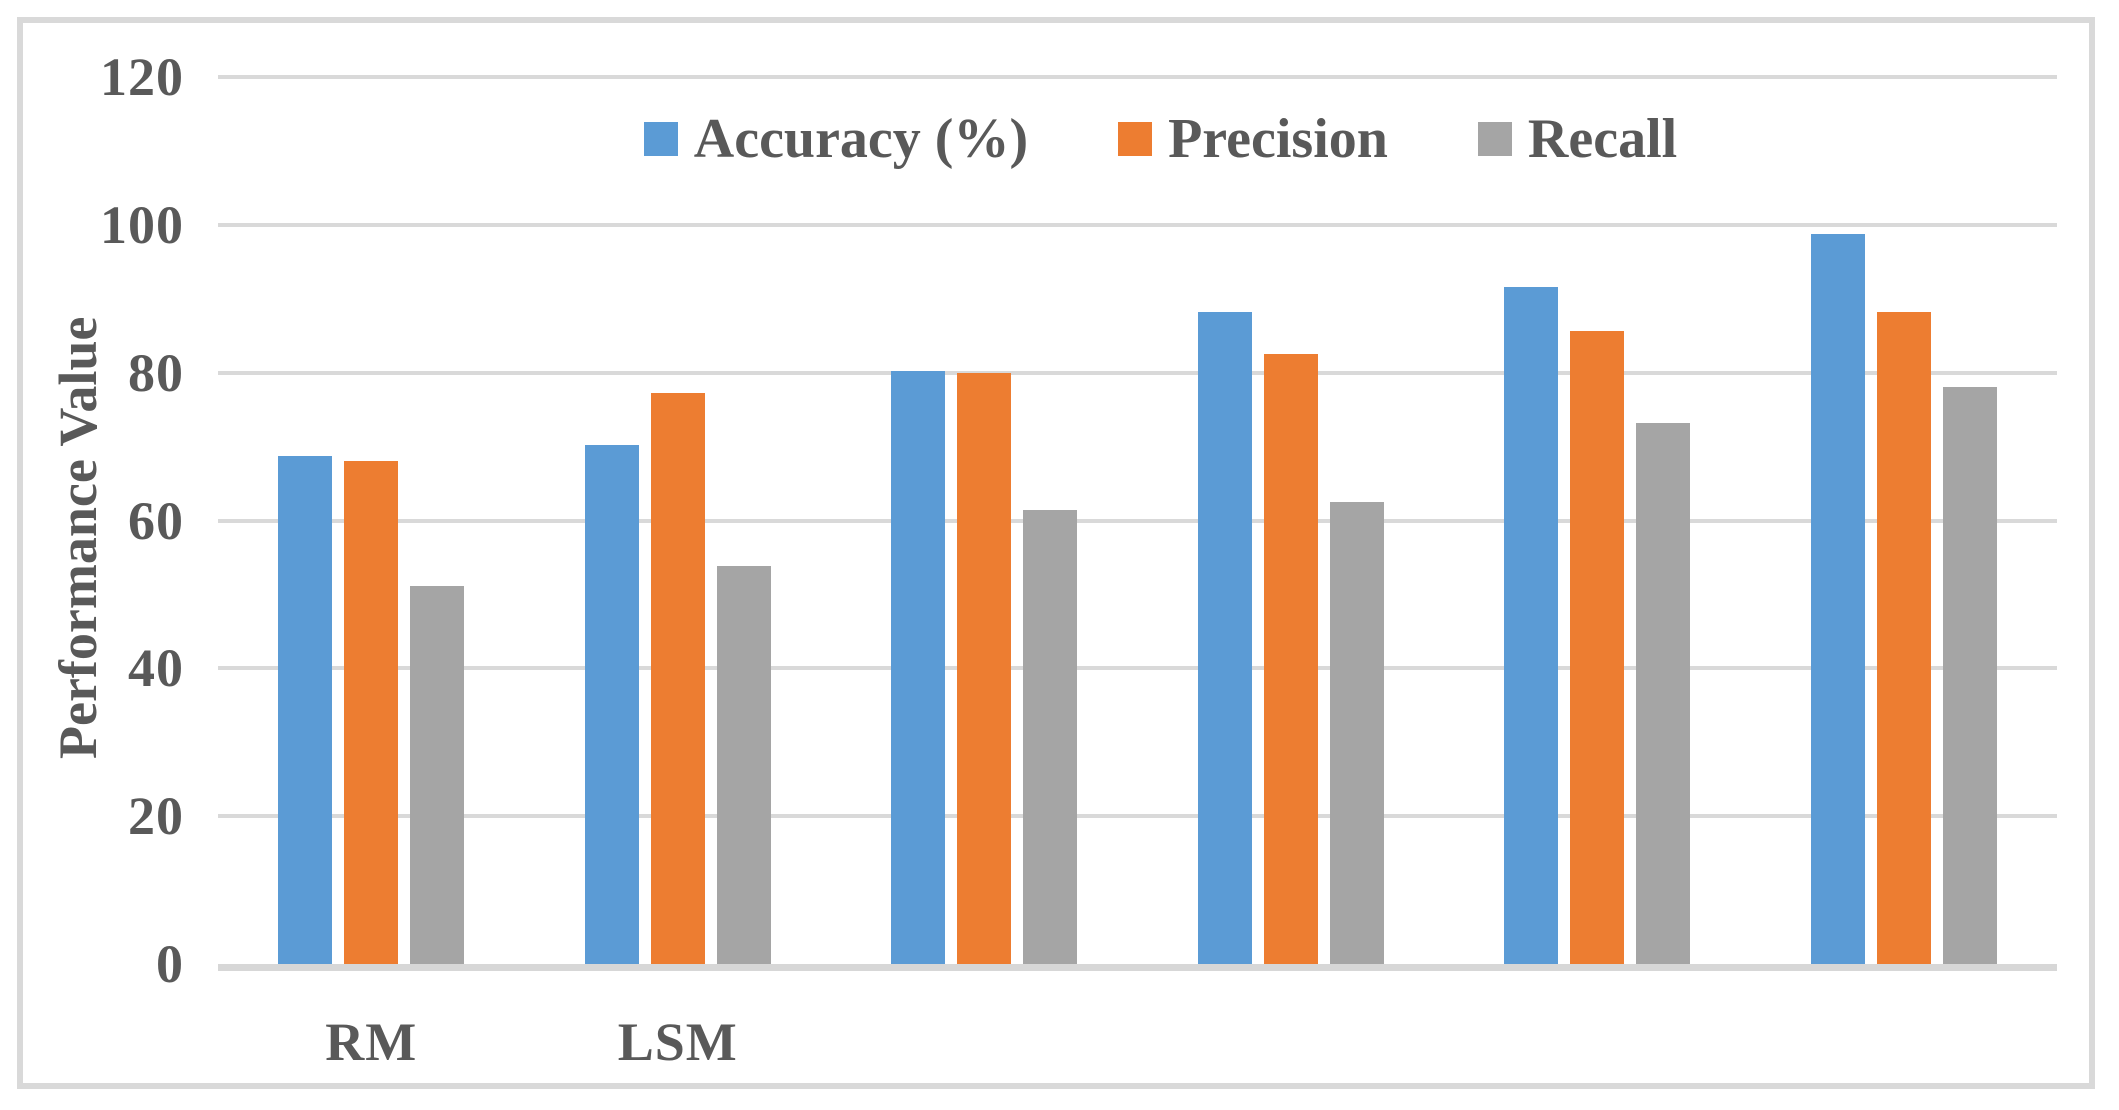 This screenshot has width=2119, height=1110. What do you see at coordinates (1597, 647) in the screenshot?
I see `bar-precision-group5` at bounding box center [1597, 647].